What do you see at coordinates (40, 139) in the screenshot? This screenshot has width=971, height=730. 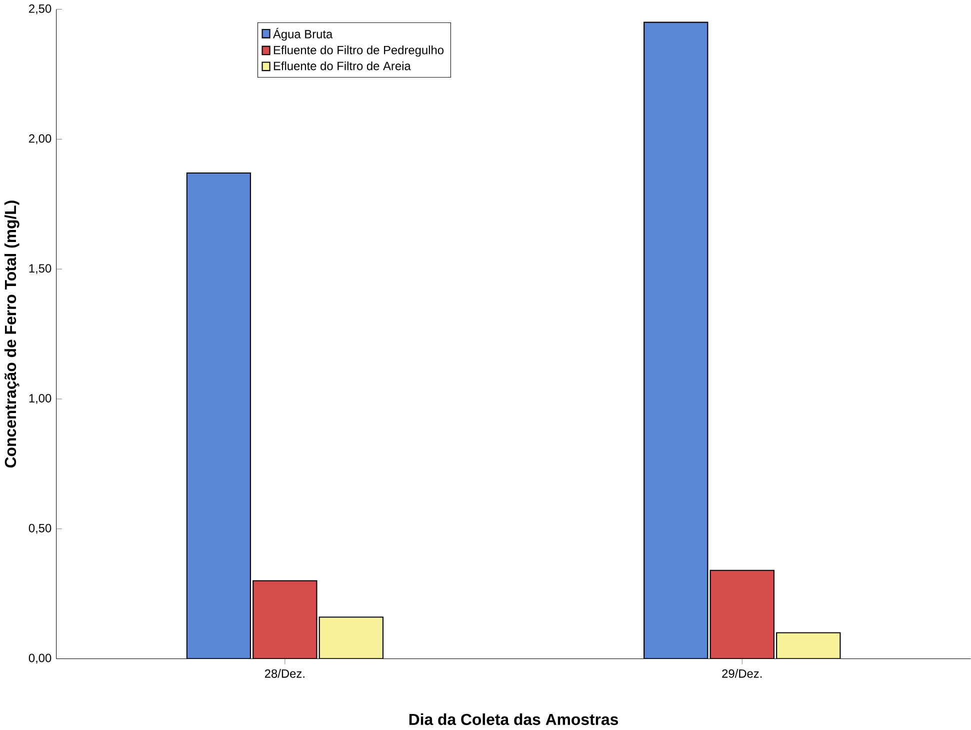 I see `y-tick-label: 2,00` at bounding box center [40, 139].